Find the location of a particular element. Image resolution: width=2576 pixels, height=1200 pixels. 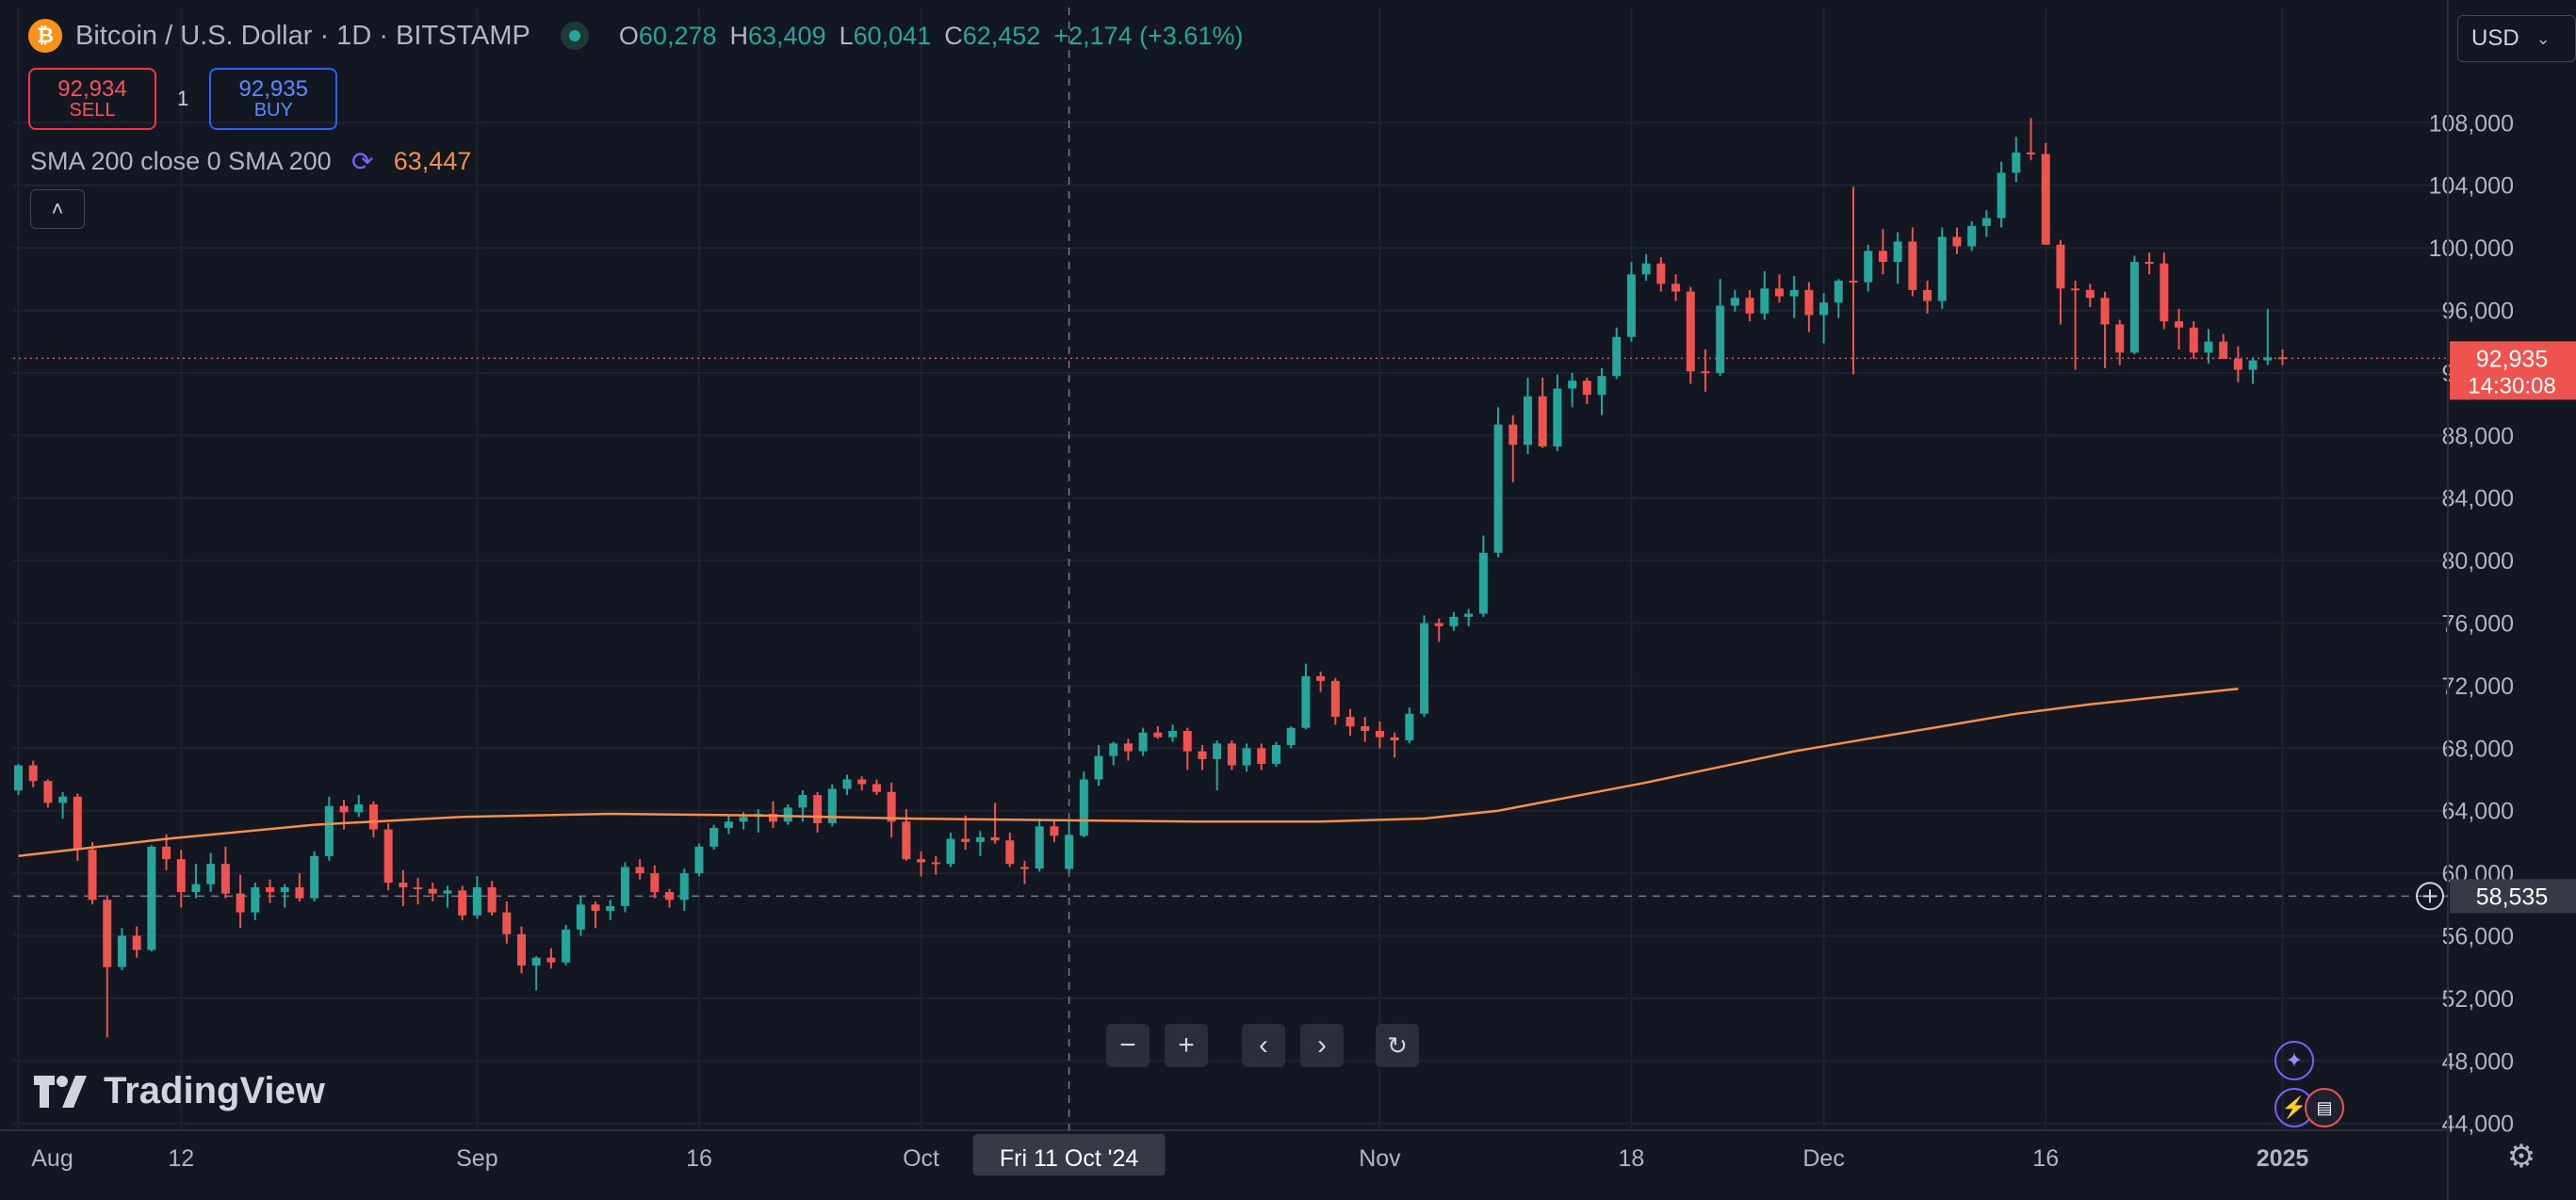

chevron-down-icon: ⌄ is located at coordinates (2543, 38).